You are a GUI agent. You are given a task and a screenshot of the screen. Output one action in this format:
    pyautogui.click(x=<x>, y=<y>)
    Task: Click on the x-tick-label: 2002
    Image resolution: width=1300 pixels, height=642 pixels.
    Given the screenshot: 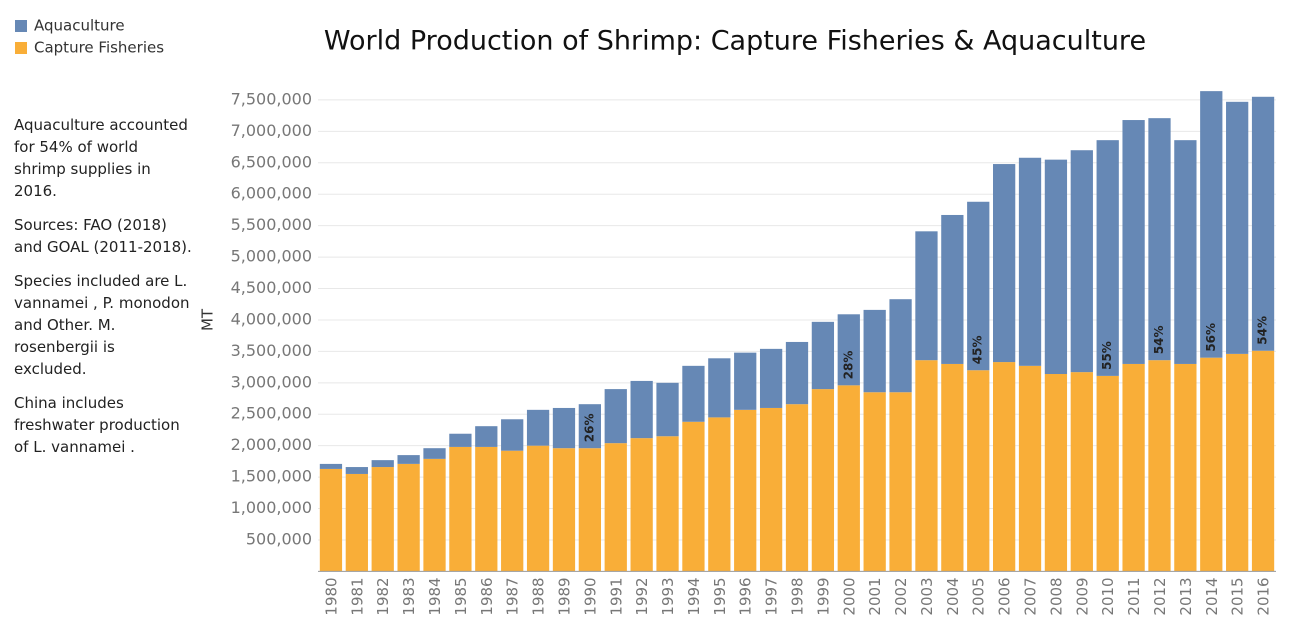 What is the action you would take?
    pyautogui.click(x=901, y=596)
    